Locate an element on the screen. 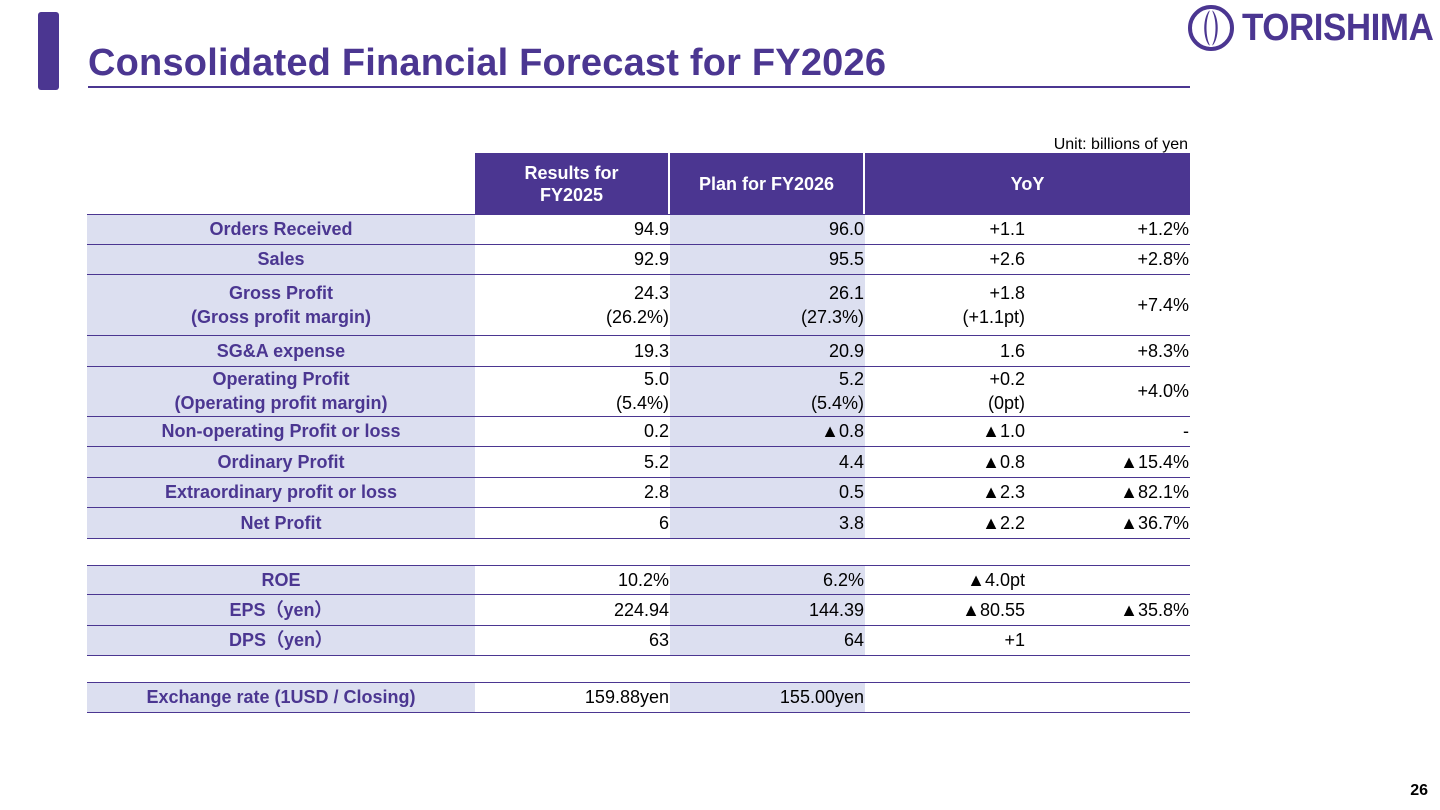  cell-results-fy2025: 63 is located at coordinates (572, 640).